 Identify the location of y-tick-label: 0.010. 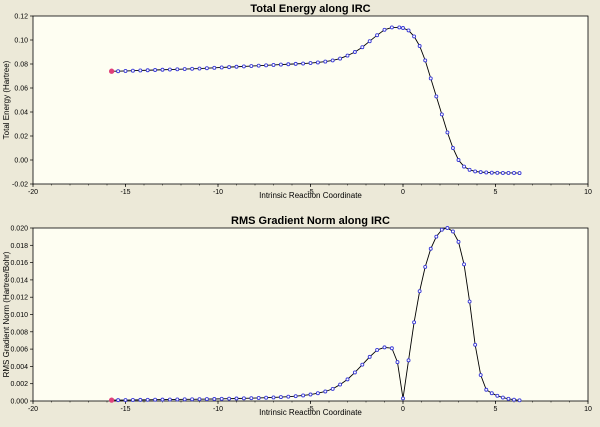
(19, 315).